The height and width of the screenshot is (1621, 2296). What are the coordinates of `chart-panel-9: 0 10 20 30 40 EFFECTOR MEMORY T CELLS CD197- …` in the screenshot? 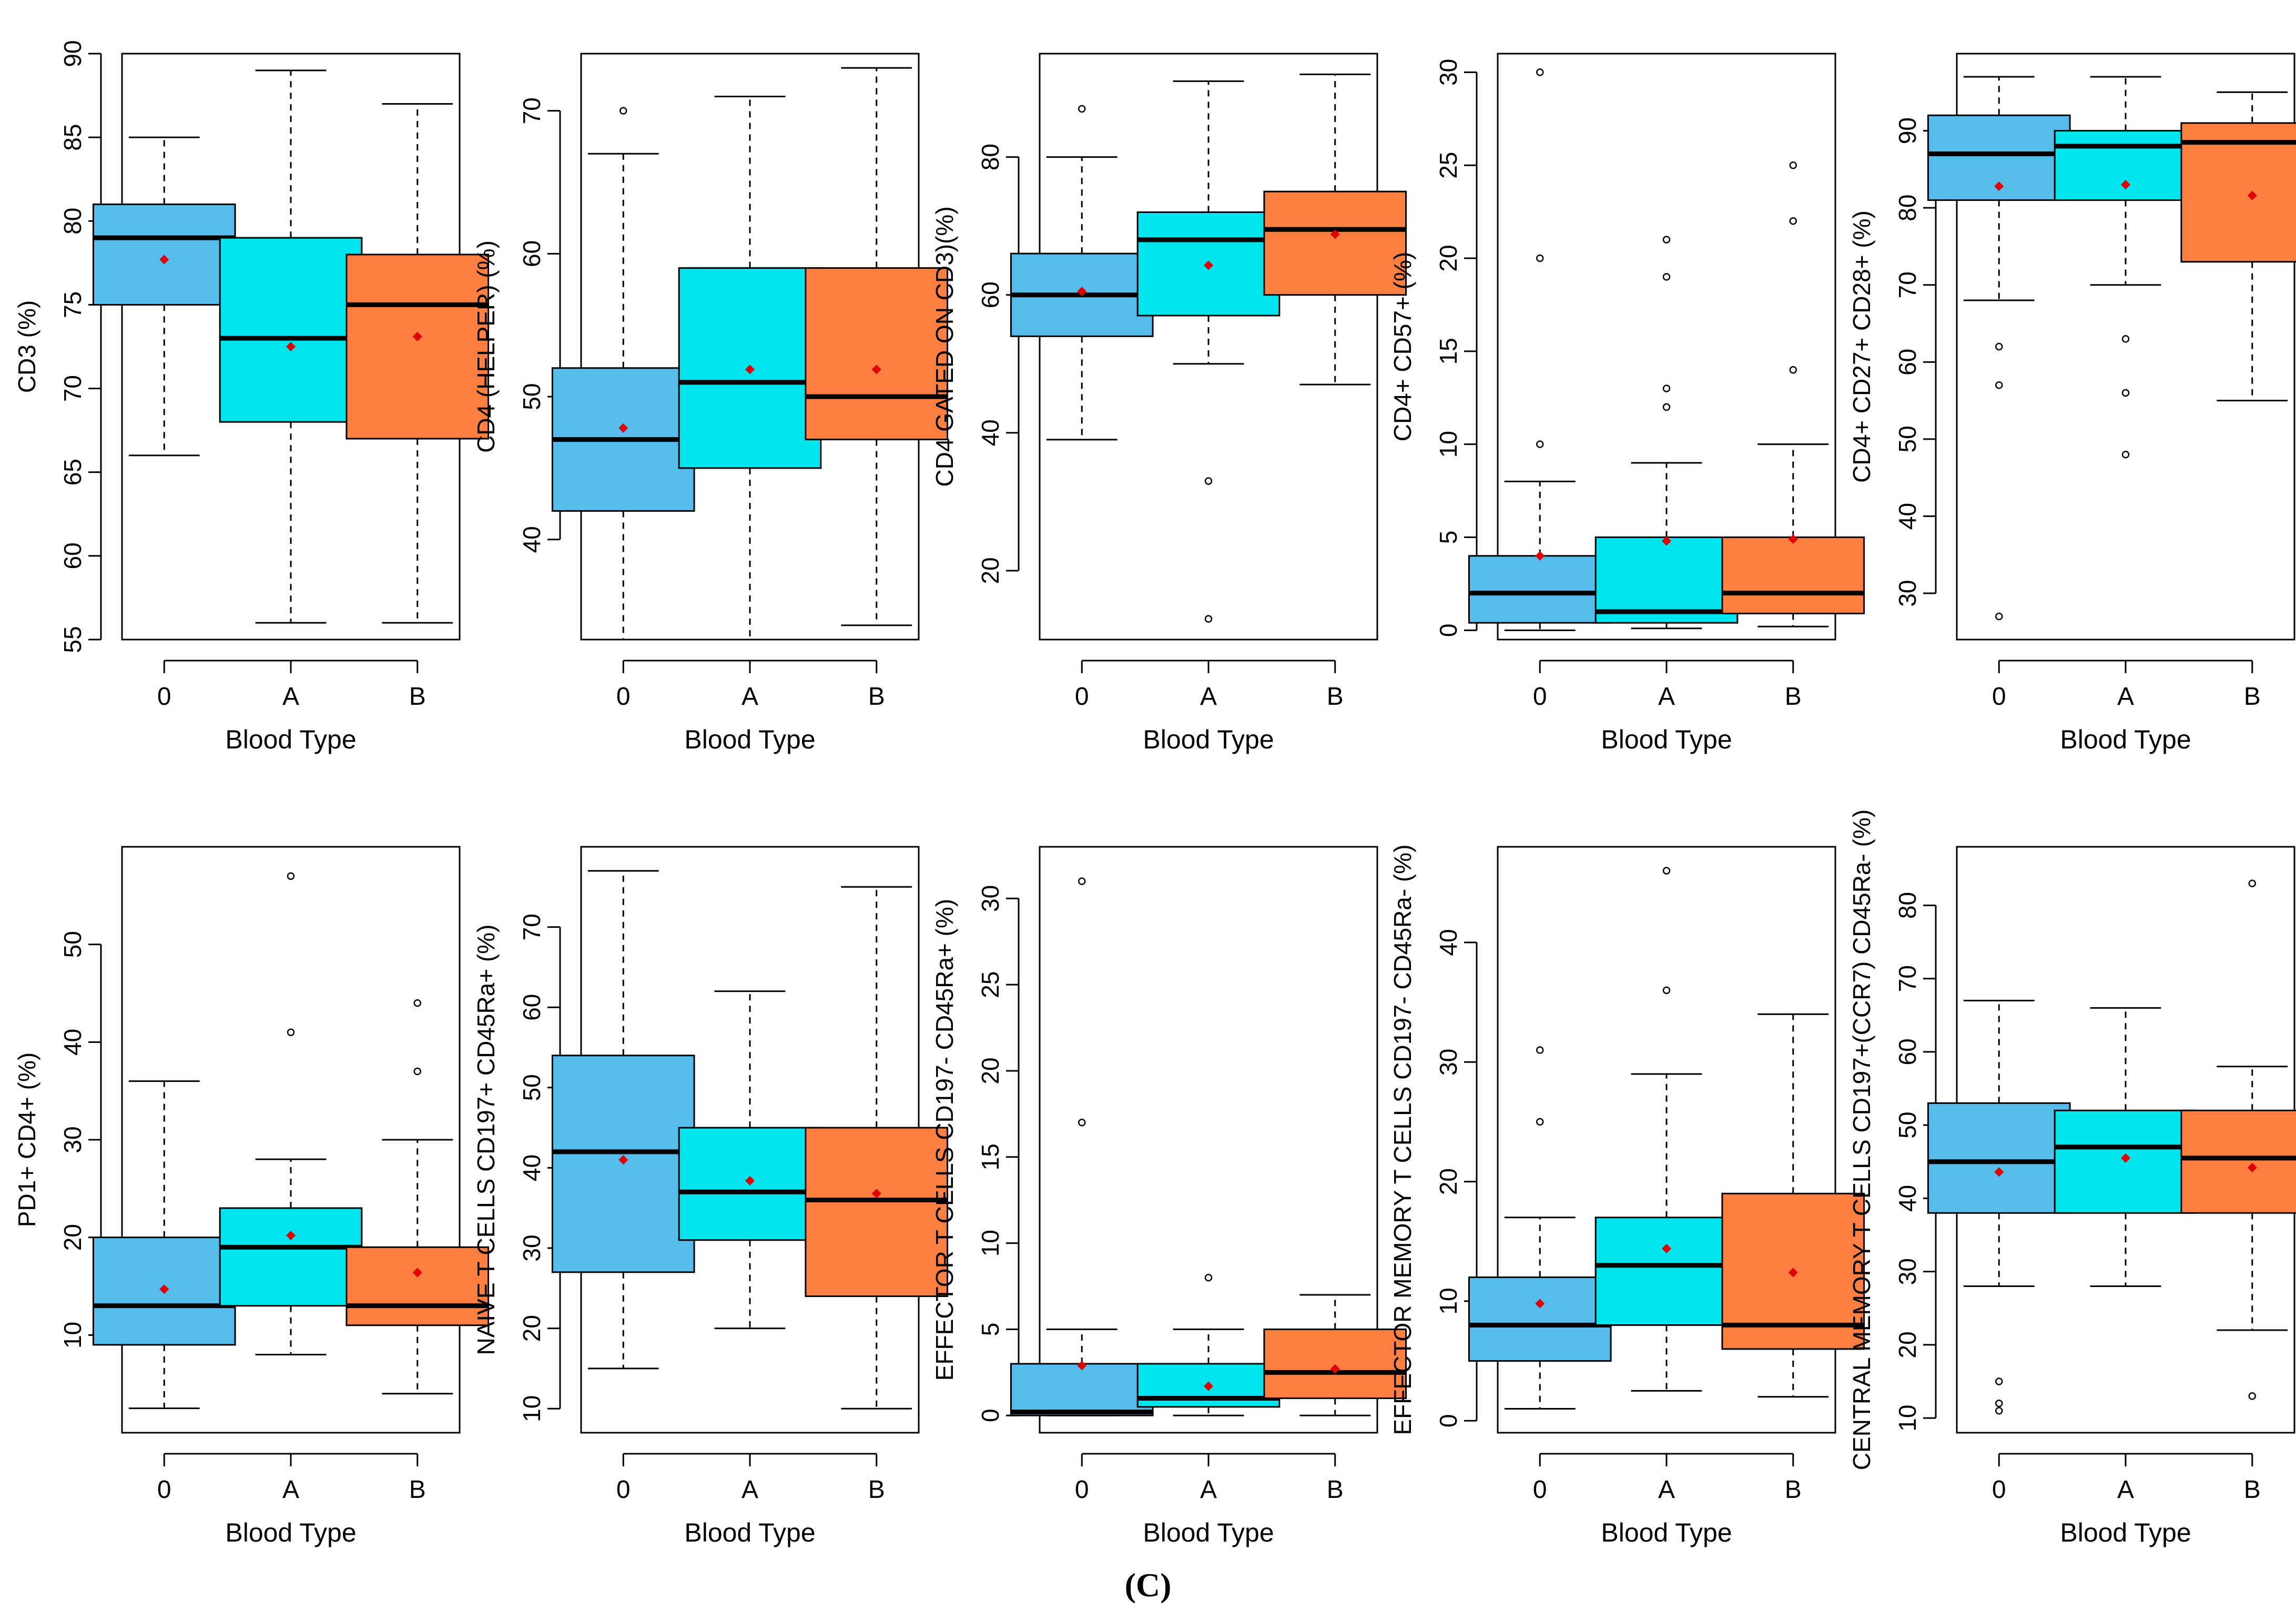 It's located at (1627, 1195).